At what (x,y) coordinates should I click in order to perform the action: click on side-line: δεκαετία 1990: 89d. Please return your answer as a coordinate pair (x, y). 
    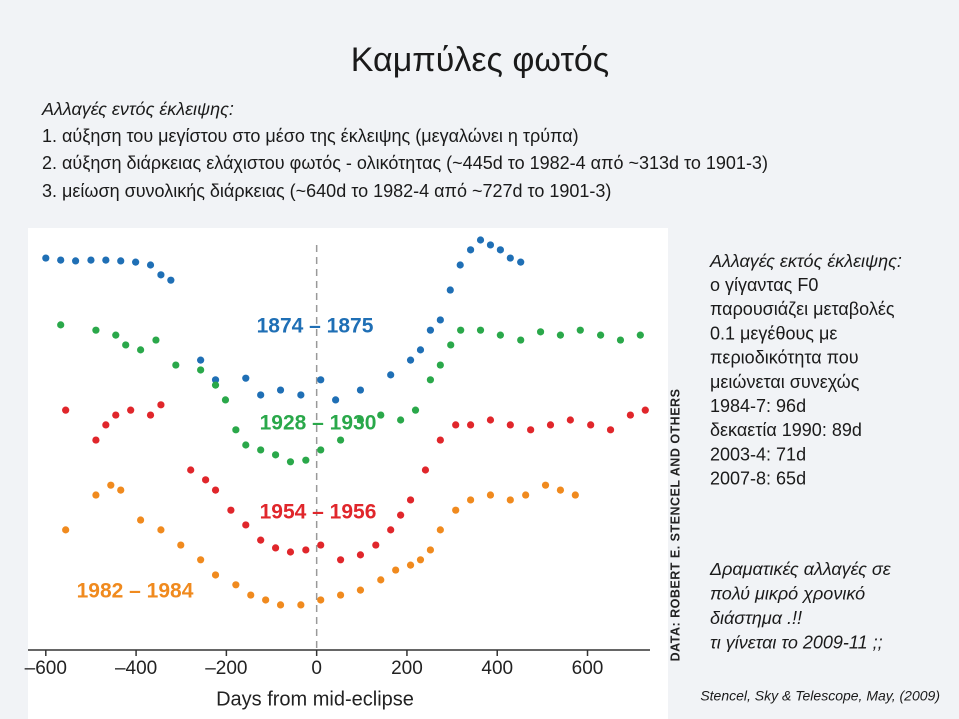
    Looking at the image, I should click on (786, 430).